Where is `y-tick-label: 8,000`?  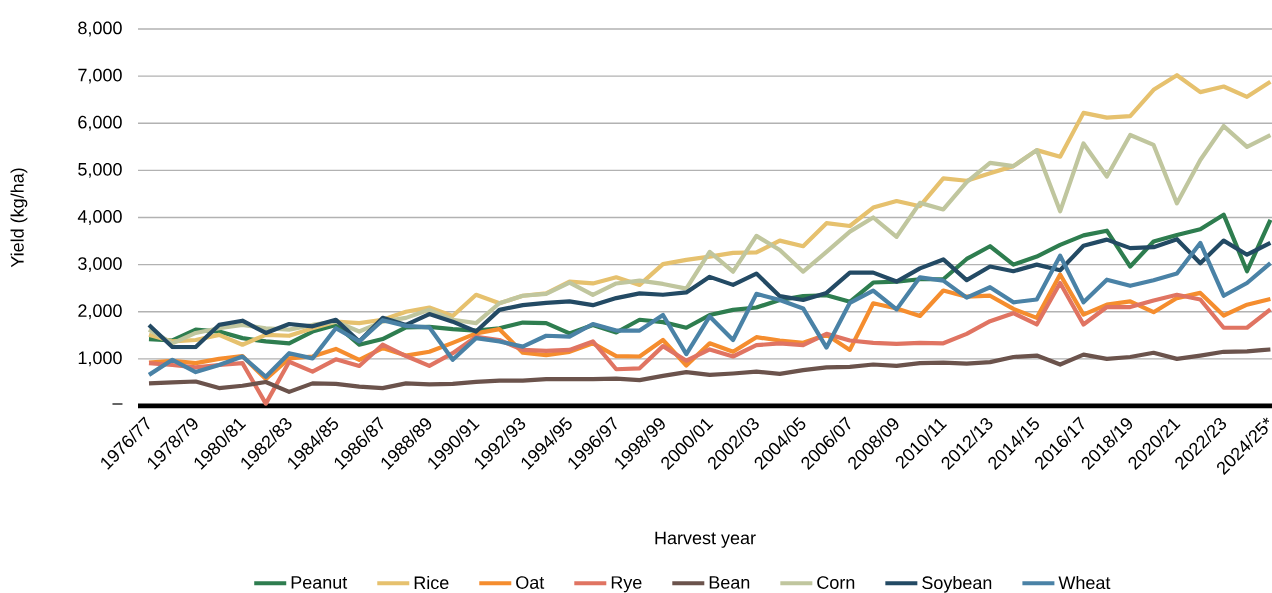 y-tick-label: 8,000 is located at coordinates (100, 29).